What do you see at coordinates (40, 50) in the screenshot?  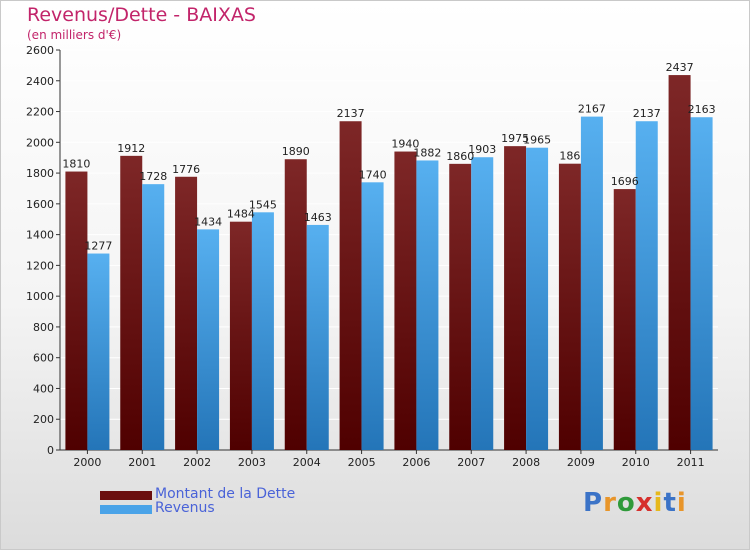 I see `y-tick-label: 2600` at bounding box center [40, 50].